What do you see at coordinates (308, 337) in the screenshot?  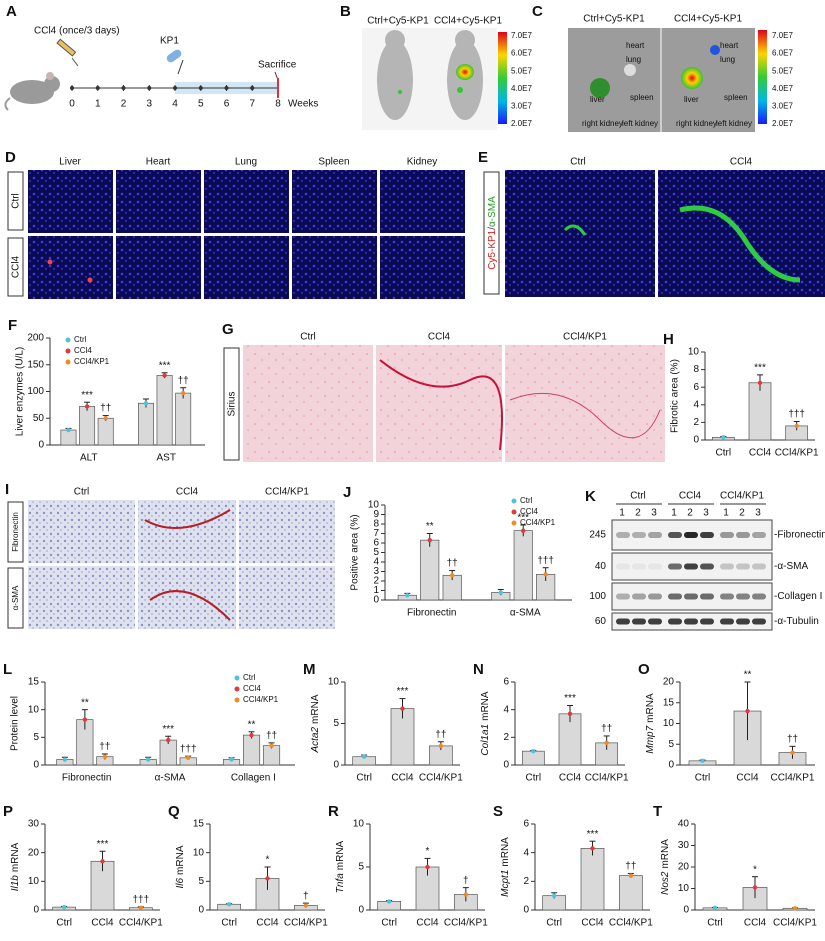 I see `group-label: Ctrl` at bounding box center [308, 337].